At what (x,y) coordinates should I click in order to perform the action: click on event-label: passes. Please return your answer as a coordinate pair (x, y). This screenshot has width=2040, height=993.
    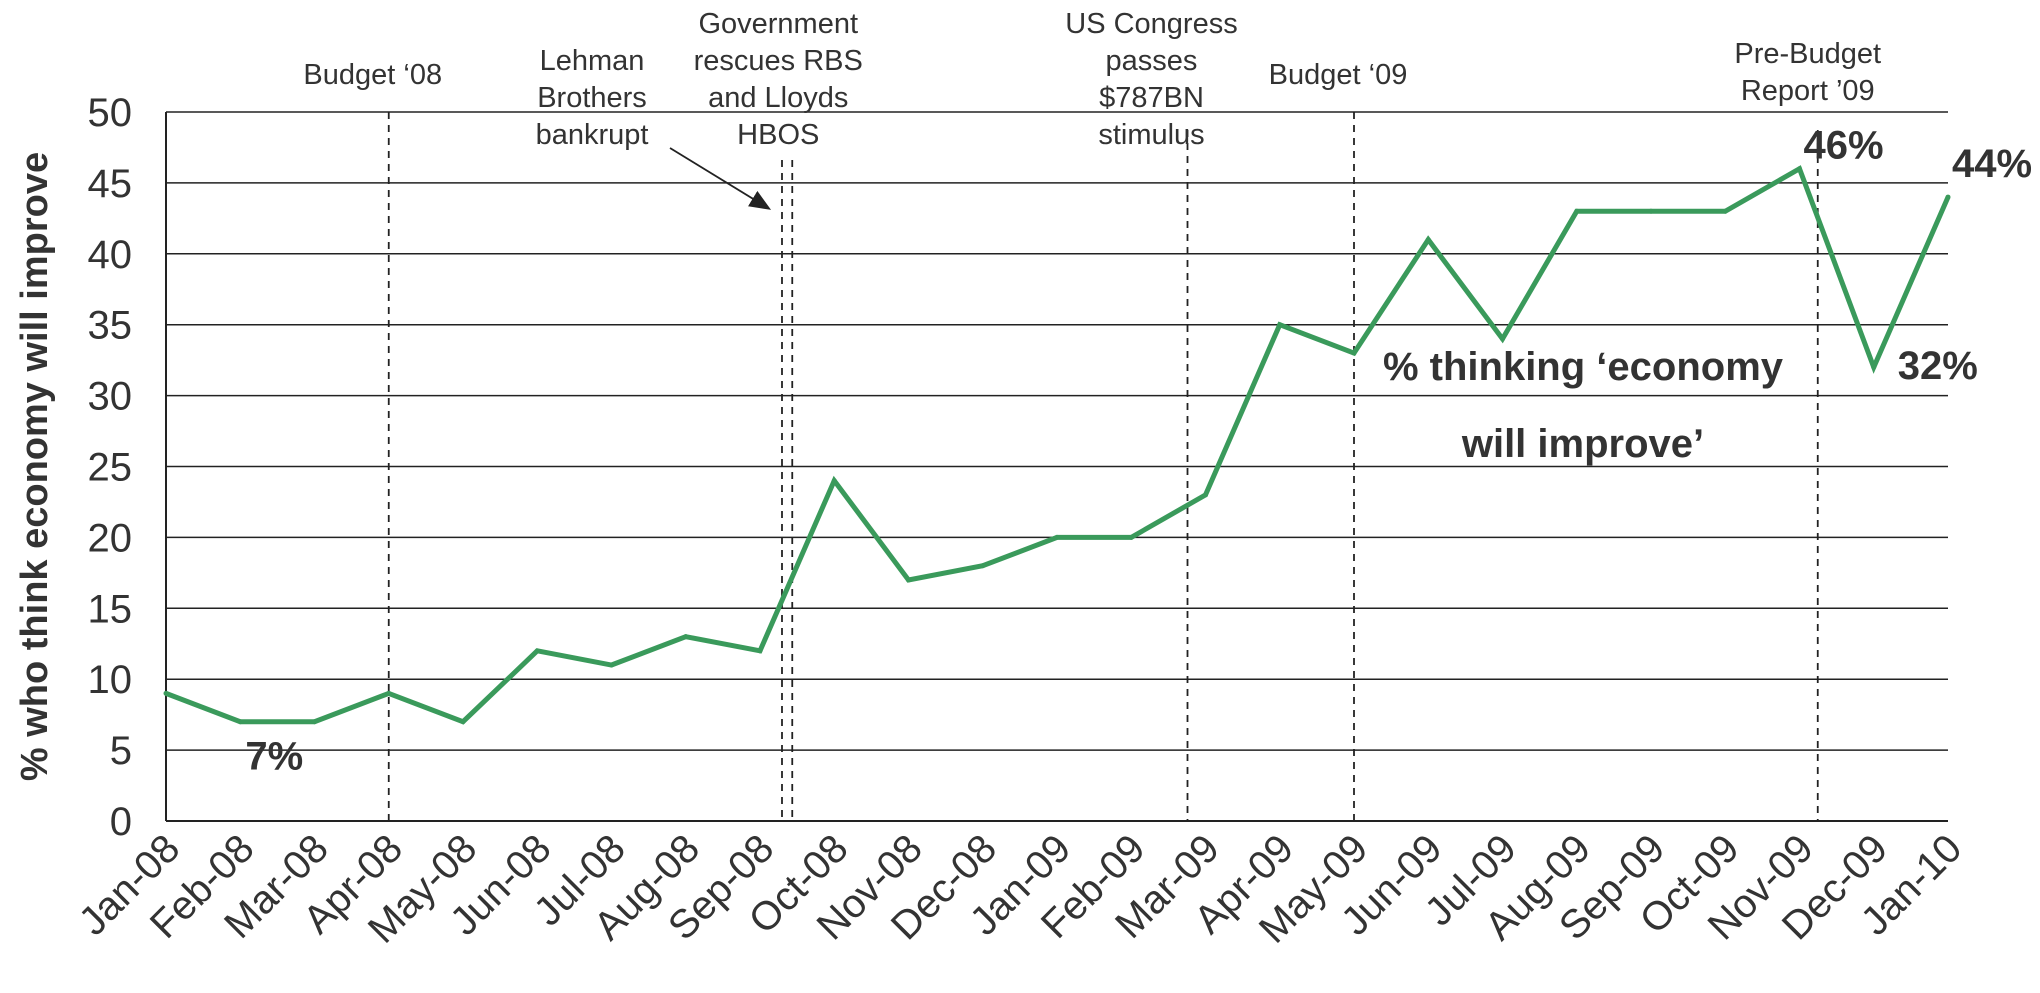
    Looking at the image, I should click on (1152, 61).